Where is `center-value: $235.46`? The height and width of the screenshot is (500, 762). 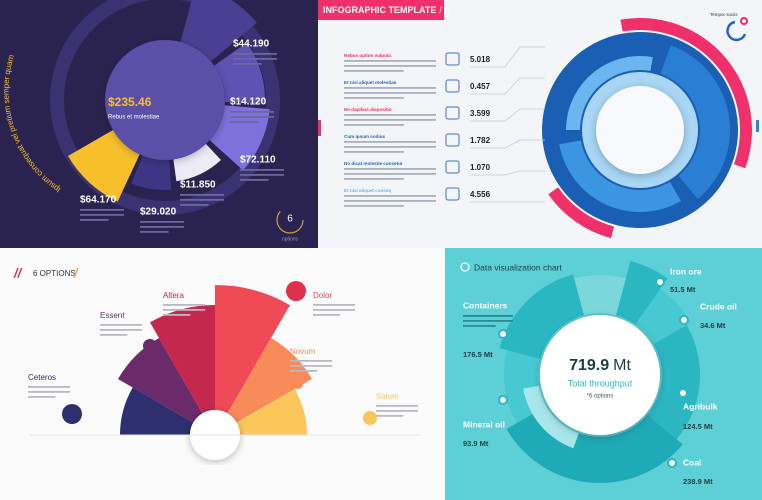 center-value: $235.46 is located at coordinates (130, 102).